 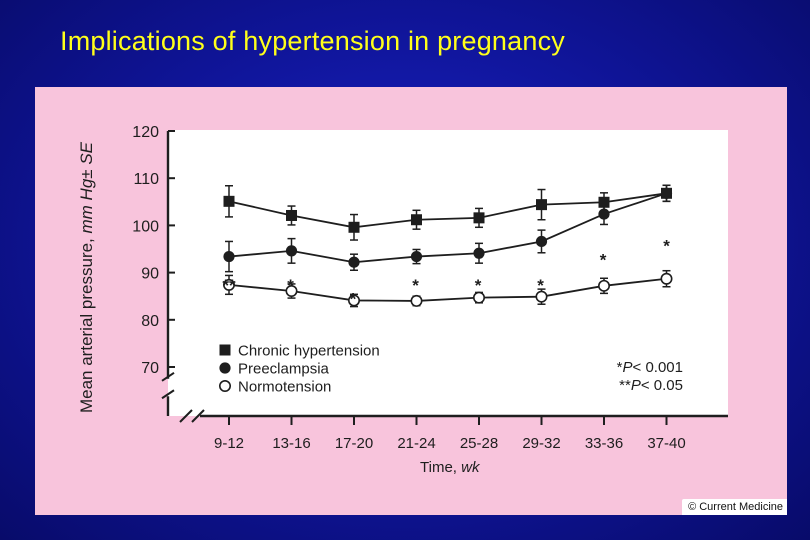 What do you see at coordinates (734, 507) in the screenshot?
I see `copyright-notice: © Current Medicine` at bounding box center [734, 507].